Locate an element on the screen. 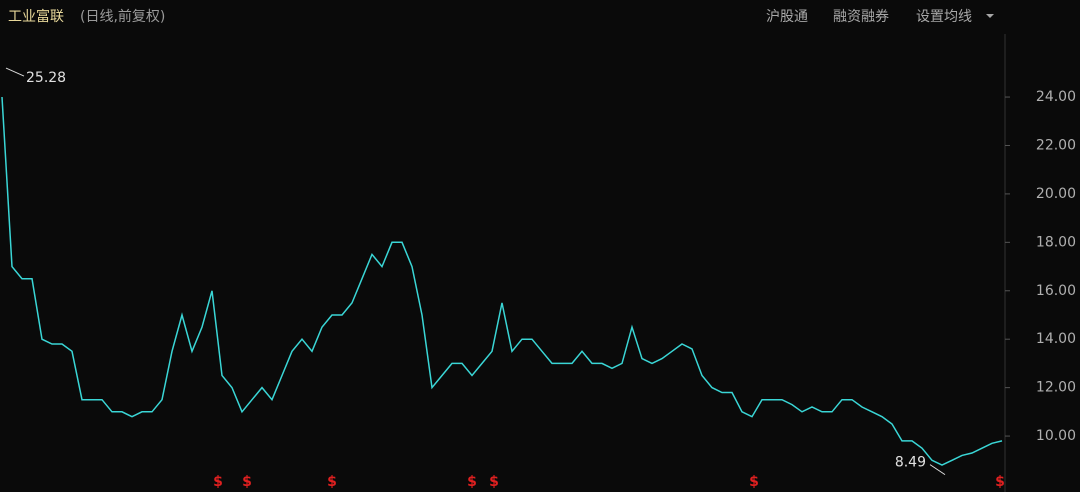 This screenshot has height=492, width=1080. dropdown-arrow is located at coordinates (990, 16).